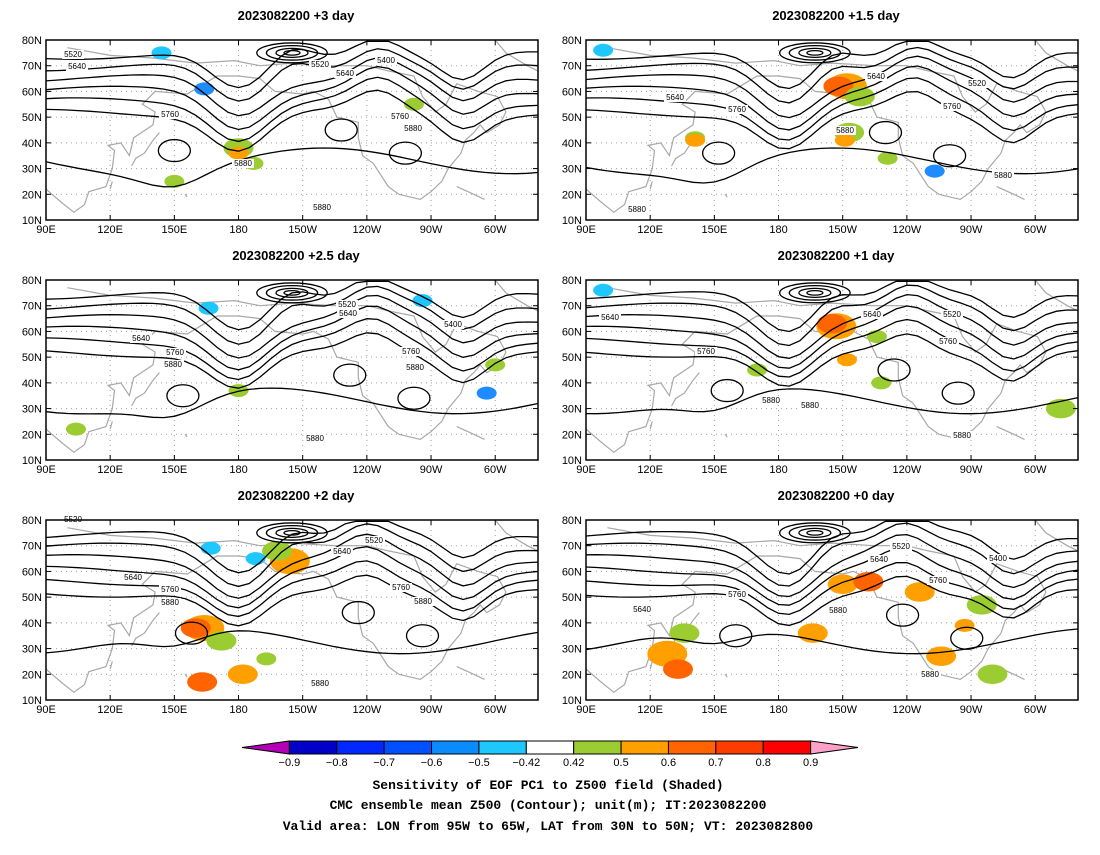 The image size is (1100, 855). Describe the element at coordinates (837, 255) in the screenshot. I see `panel-title: 2023082200 +1 day` at that location.